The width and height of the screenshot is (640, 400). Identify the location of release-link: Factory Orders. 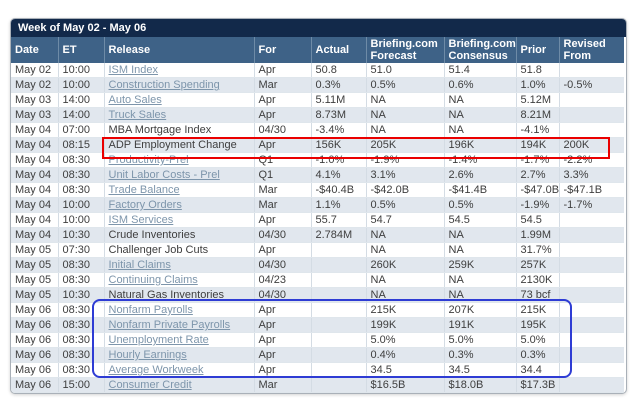
(145, 205).